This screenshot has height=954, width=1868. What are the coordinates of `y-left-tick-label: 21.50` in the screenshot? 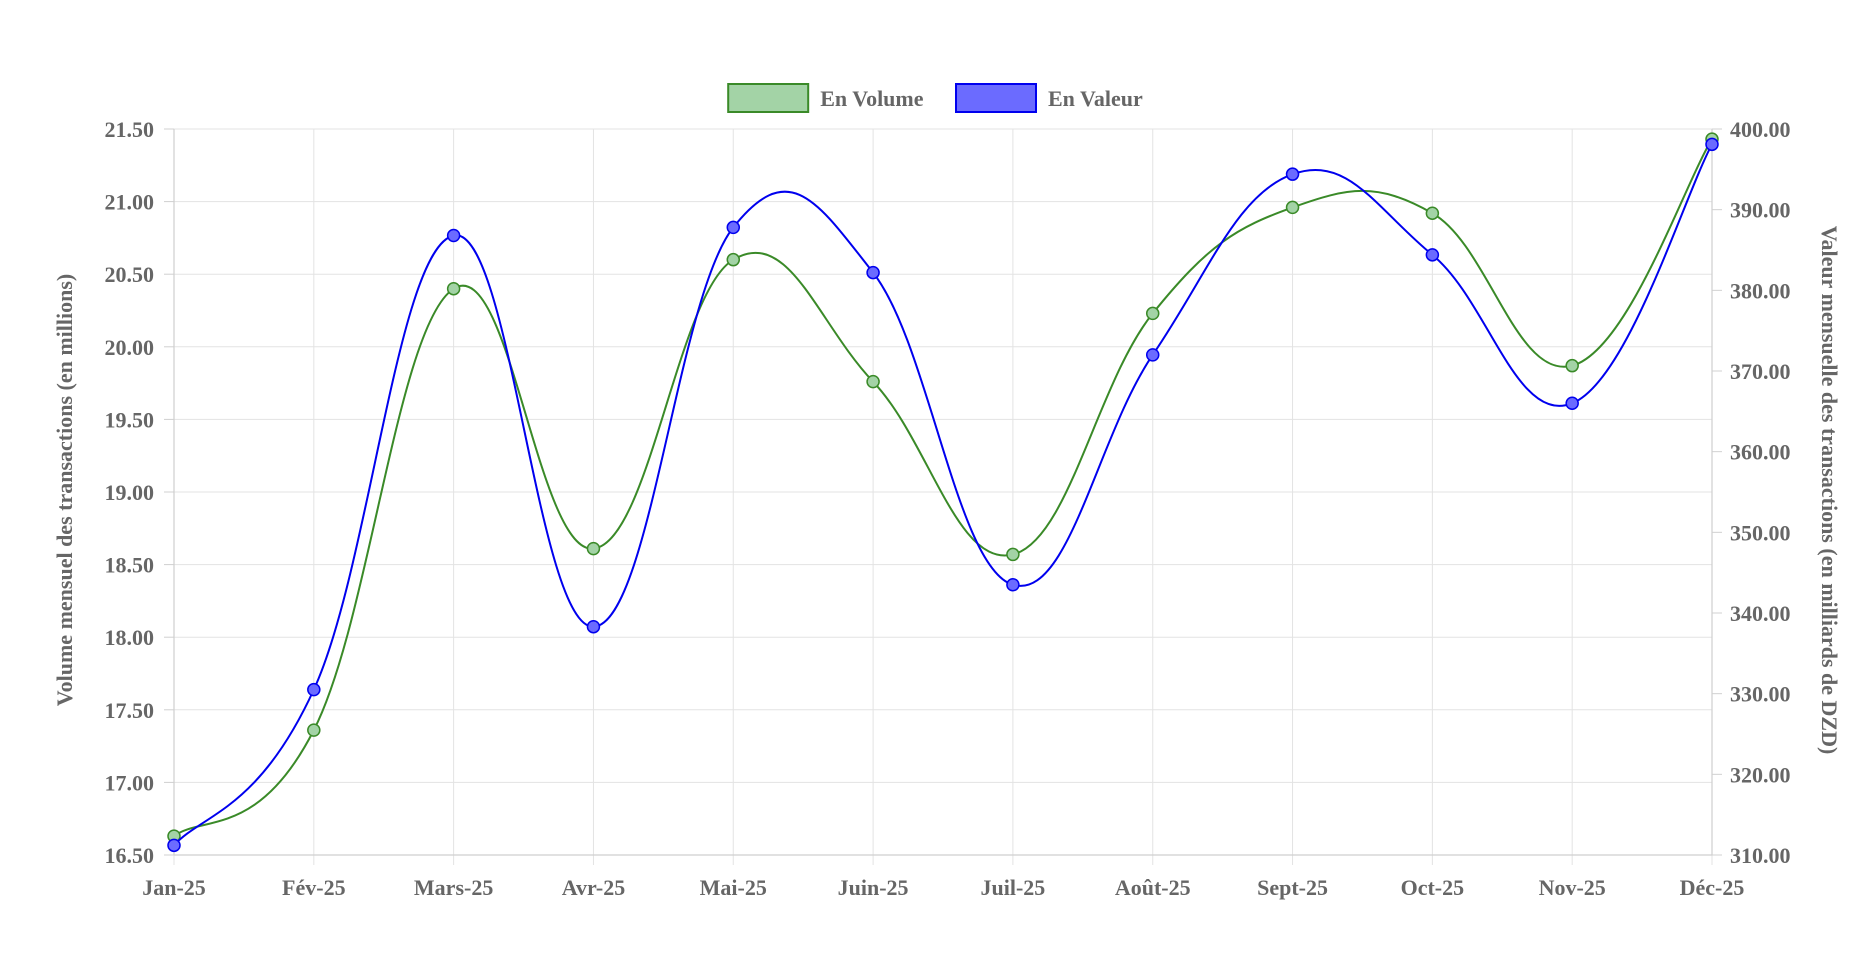 It's located at (130, 129).